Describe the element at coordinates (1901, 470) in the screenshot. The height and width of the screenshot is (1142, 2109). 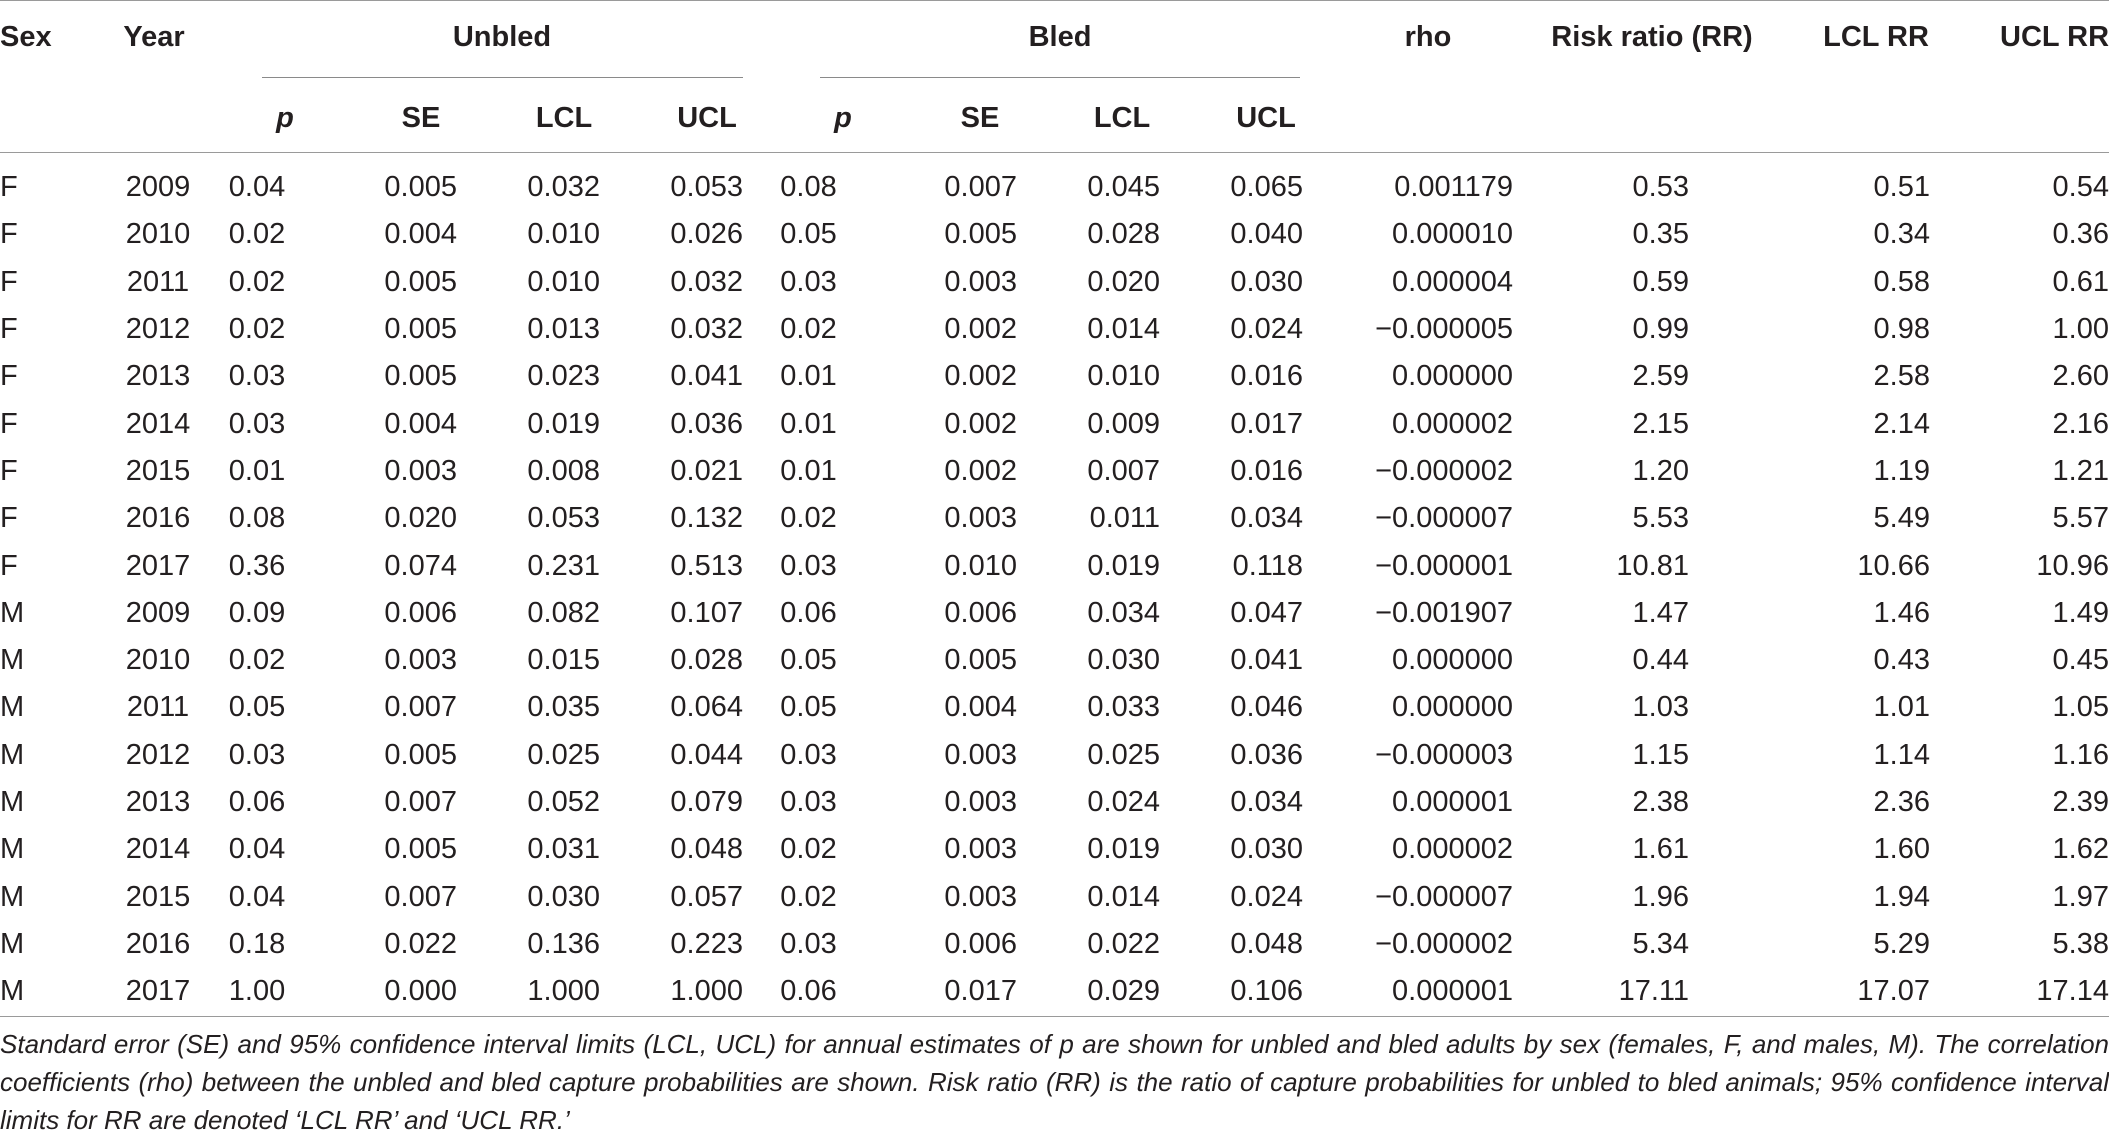
I see `cell-lcl-rr: 1.19` at that location.